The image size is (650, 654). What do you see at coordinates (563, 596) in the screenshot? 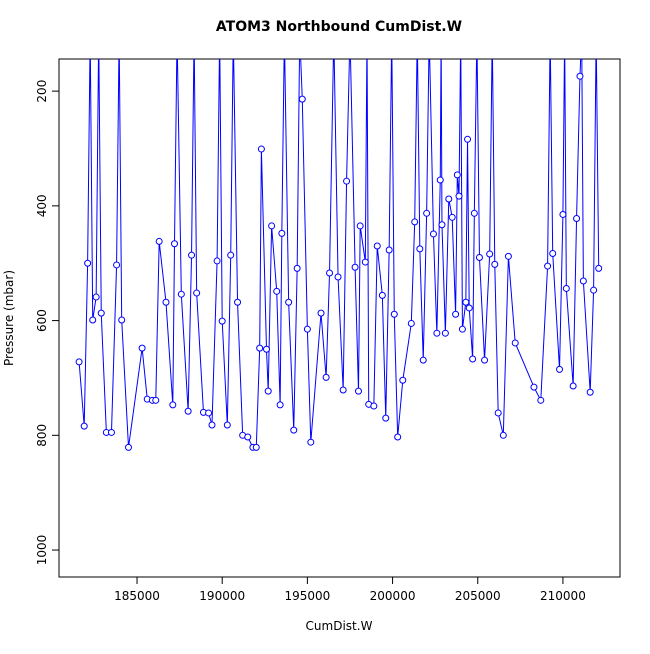
I see `x-tick-label: 210000` at bounding box center [563, 596].